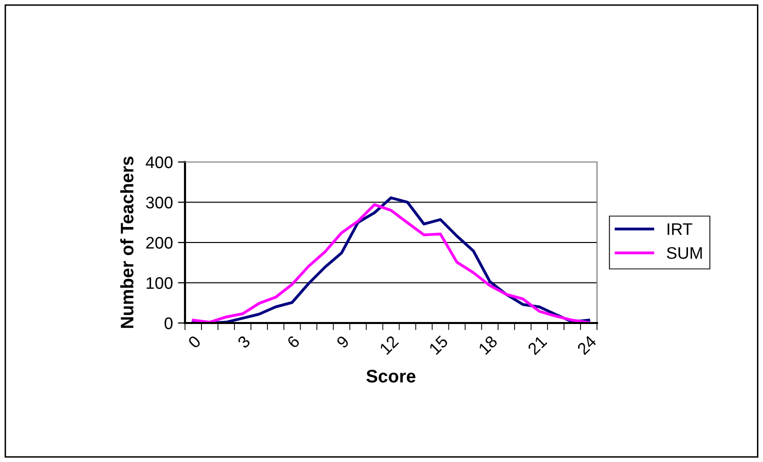 The width and height of the screenshot is (763, 462). Describe the element at coordinates (159, 242) in the screenshot. I see `y-tick-label: 200` at that location.